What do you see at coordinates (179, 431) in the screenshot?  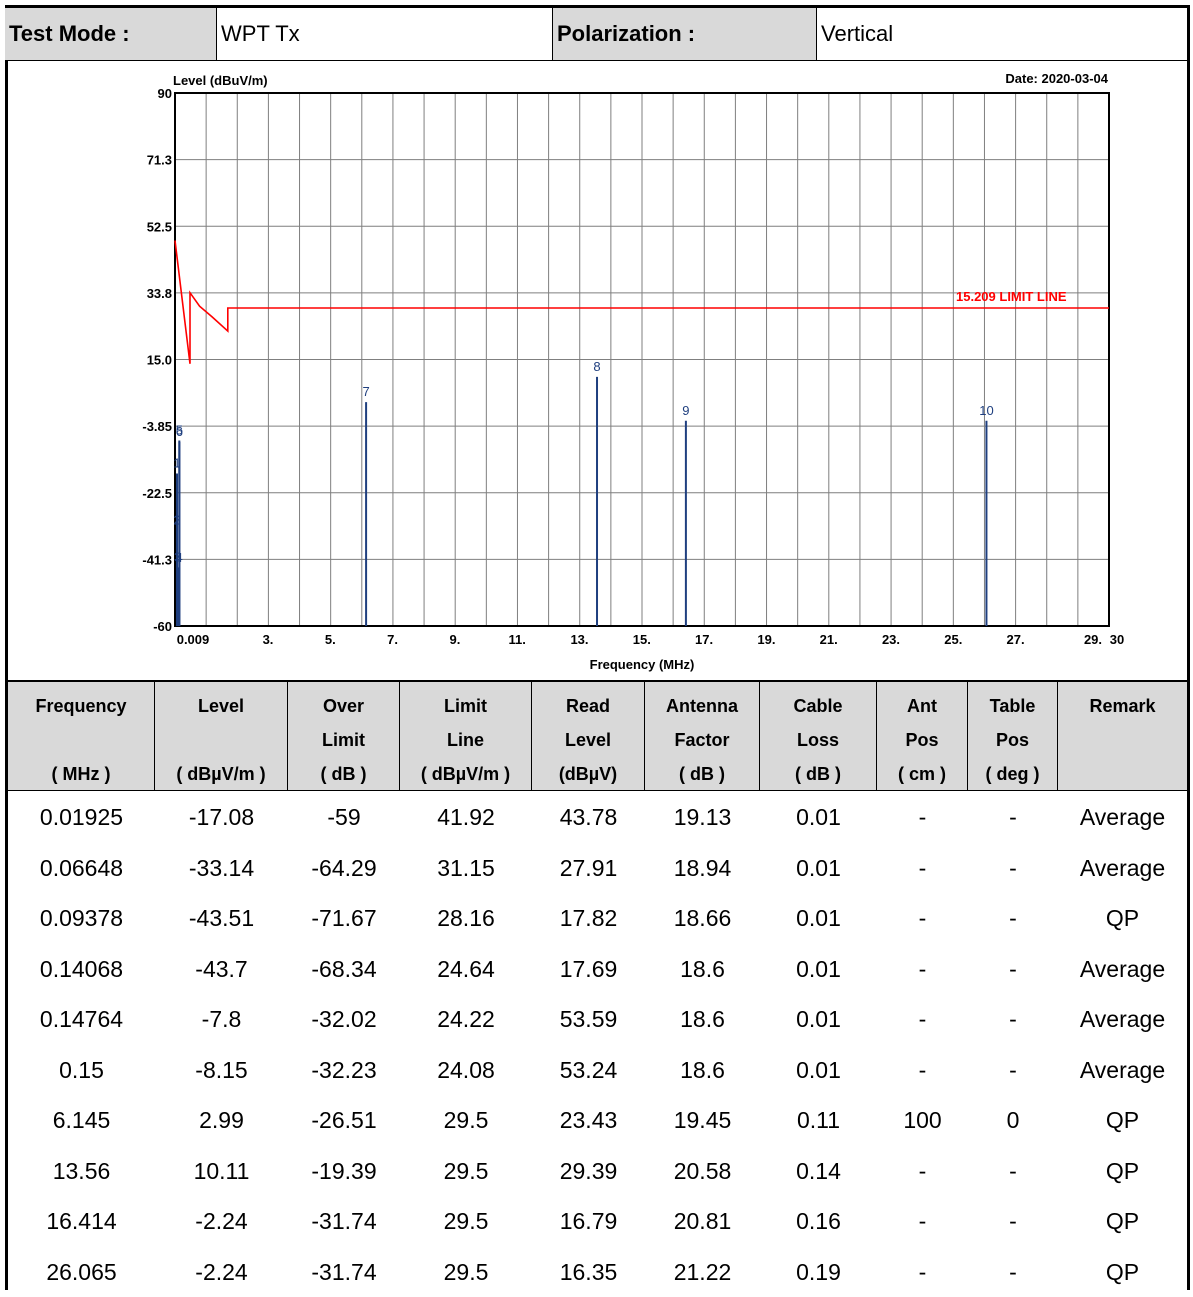 I see `marker-label-6: 6` at bounding box center [179, 431].